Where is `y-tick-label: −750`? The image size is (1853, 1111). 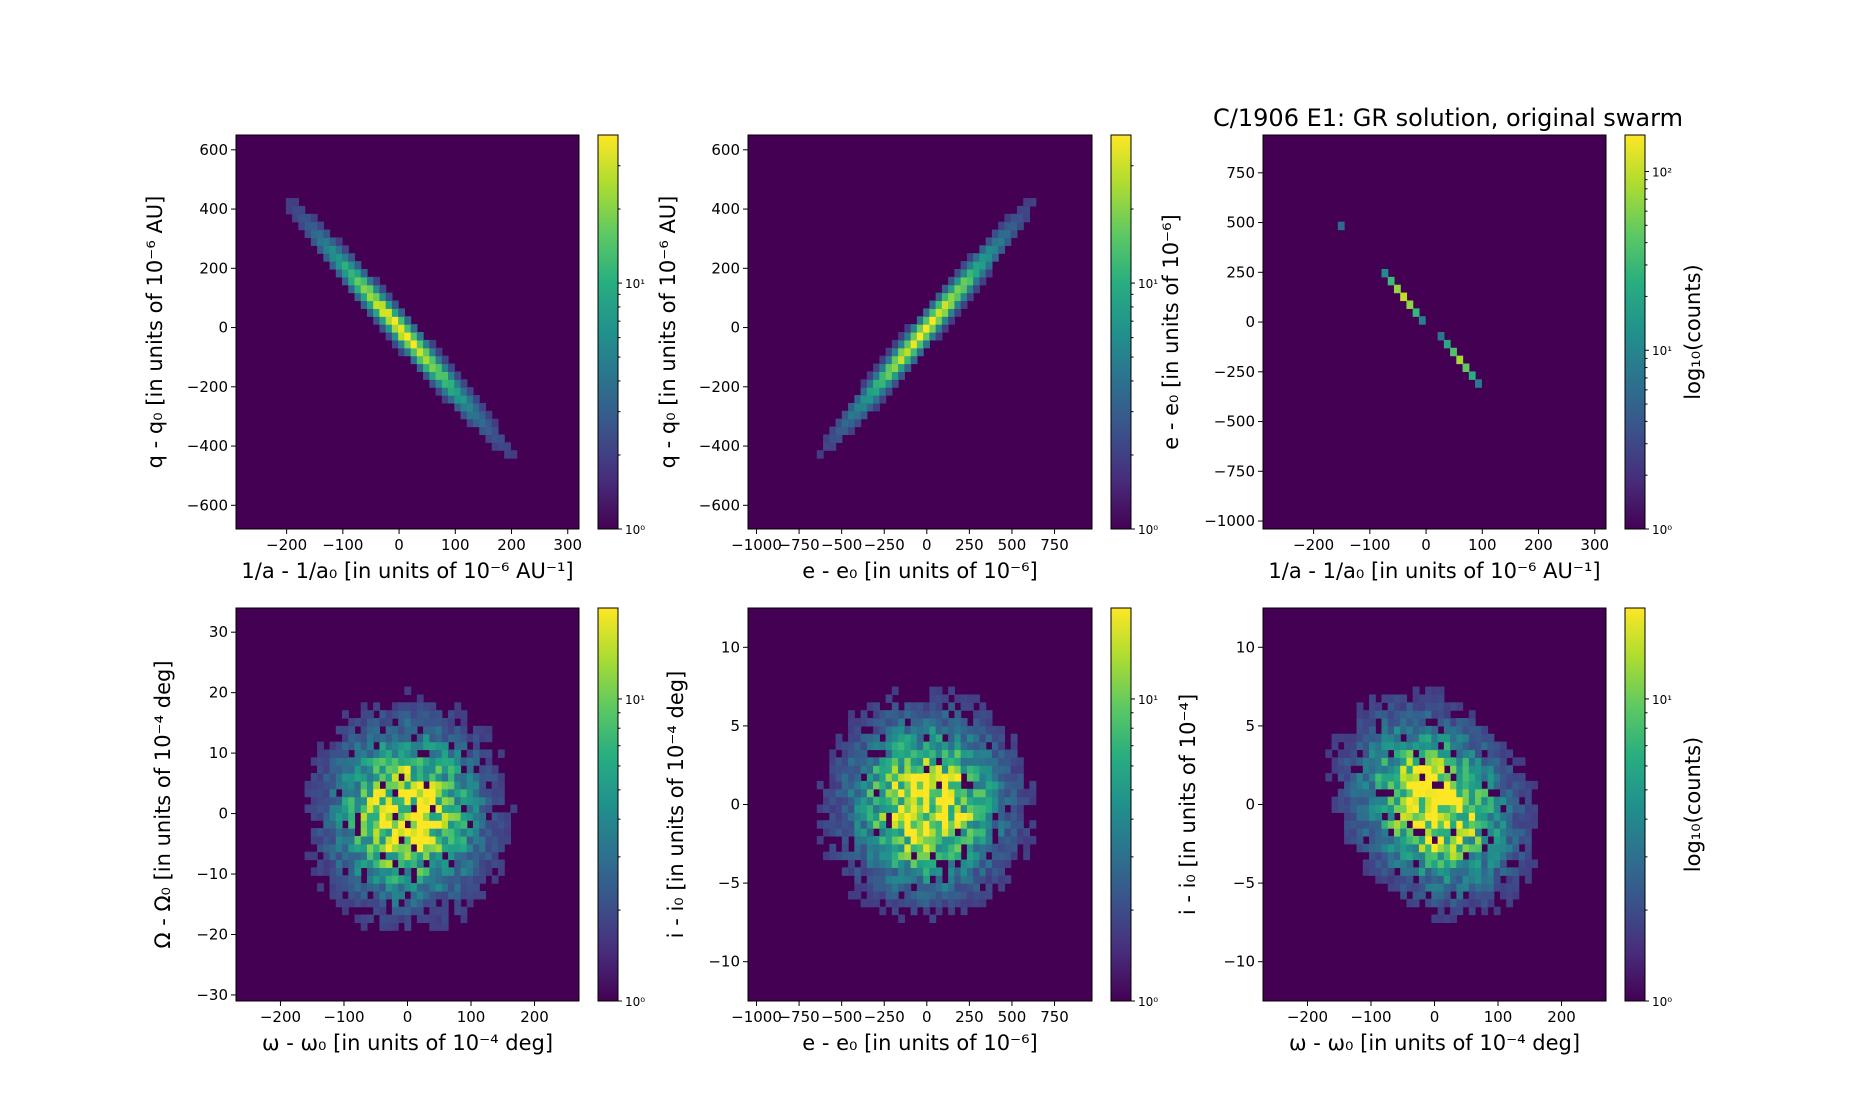 y-tick-label: −750 is located at coordinates (1234, 471).